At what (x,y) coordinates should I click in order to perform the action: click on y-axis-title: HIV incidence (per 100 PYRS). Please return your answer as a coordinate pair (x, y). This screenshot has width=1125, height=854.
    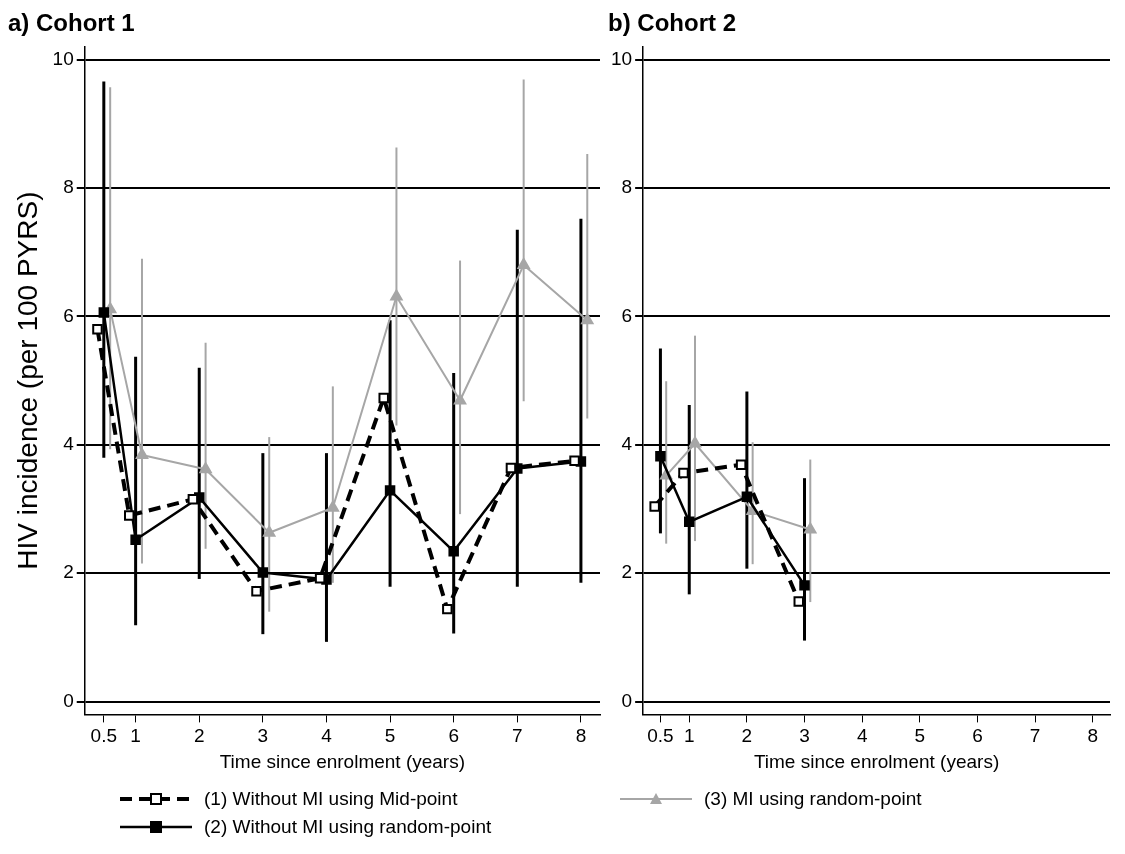
    Looking at the image, I should click on (27, 380).